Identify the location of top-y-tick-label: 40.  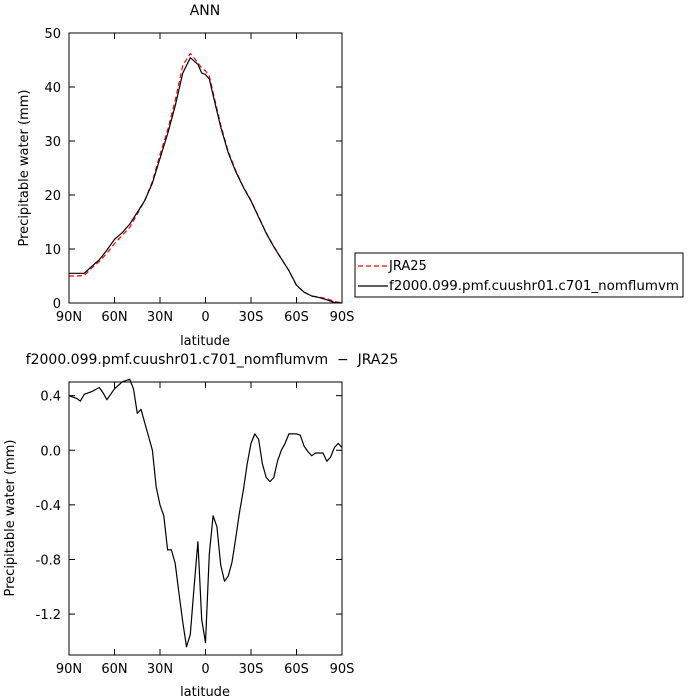
(52, 88).